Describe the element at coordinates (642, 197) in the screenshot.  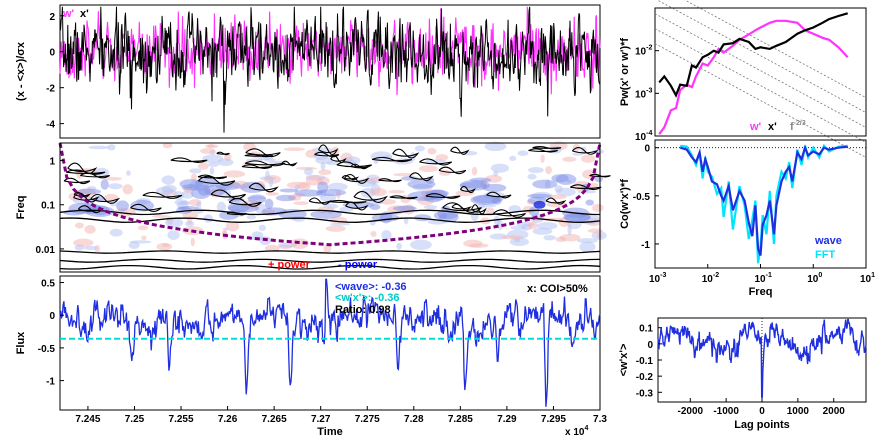
I see `y-tick-label: -0.5` at that location.